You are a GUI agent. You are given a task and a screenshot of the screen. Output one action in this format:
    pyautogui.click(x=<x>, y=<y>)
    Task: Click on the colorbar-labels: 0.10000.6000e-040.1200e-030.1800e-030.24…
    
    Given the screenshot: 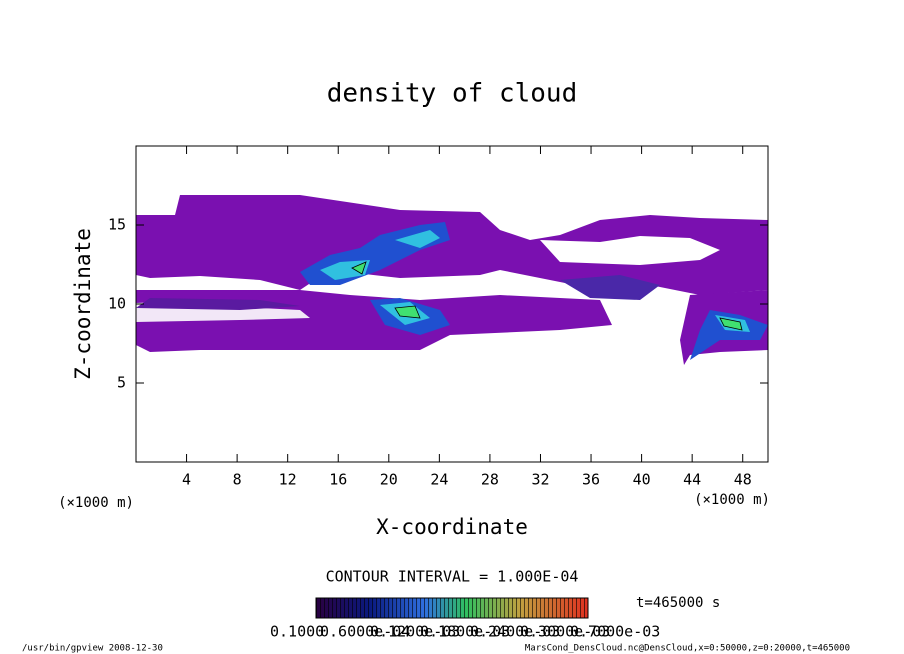 What is the action you would take?
    pyautogui.click(x=465, y=632)
    